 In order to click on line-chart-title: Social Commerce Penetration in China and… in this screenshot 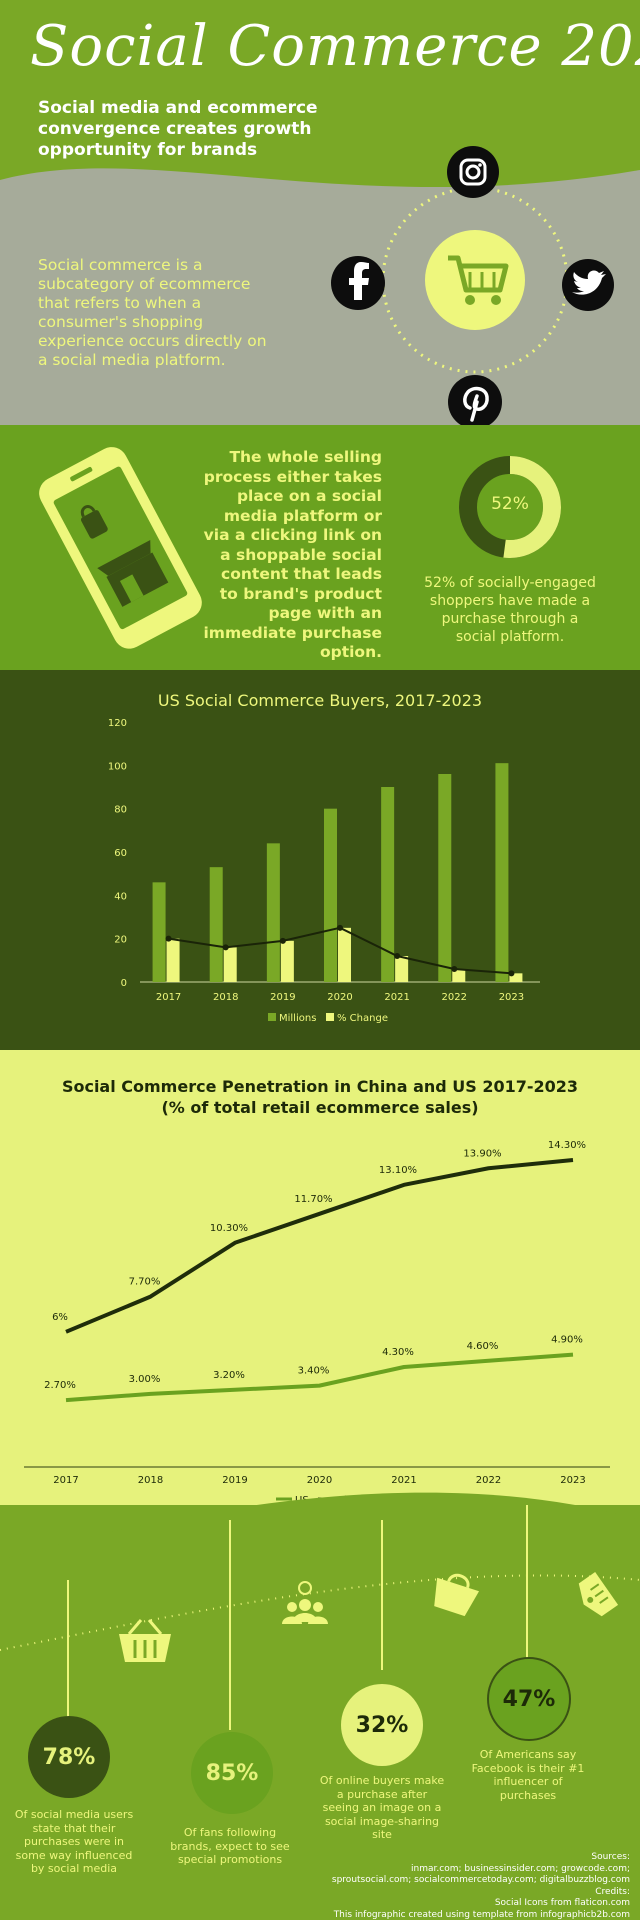, I will do `click(320, 1097)`.